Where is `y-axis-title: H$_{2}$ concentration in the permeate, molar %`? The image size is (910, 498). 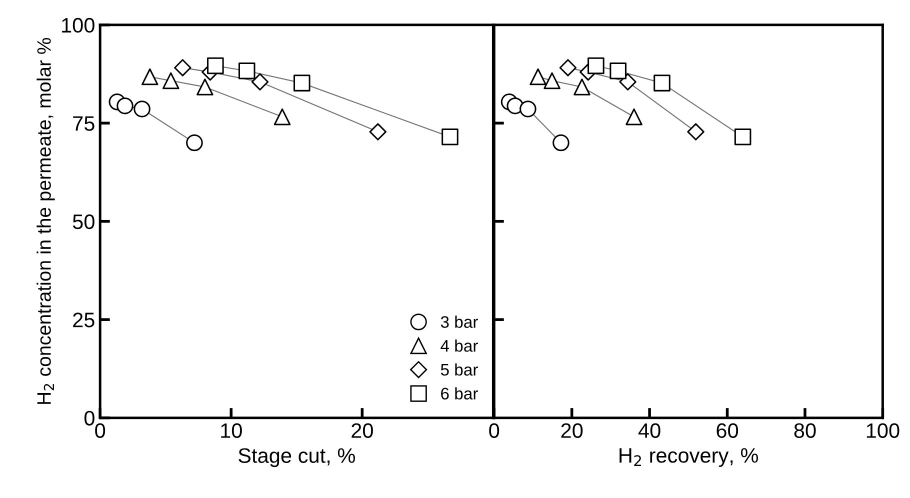 y-axis-title: H$_{2}$ concentration in the permeate, molar % is located at coordinates (45, 221).